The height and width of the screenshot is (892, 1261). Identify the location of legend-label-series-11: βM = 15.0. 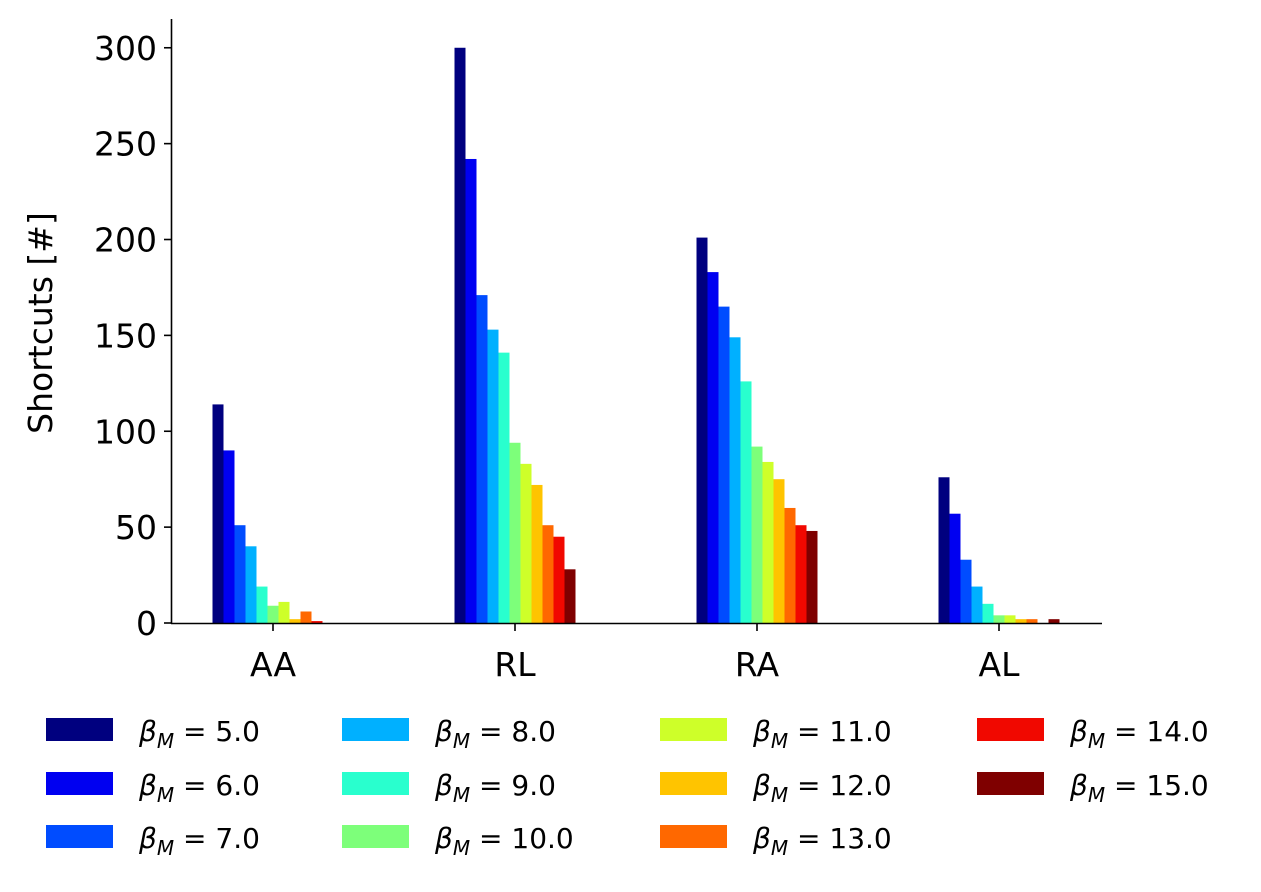
(1139, 788).